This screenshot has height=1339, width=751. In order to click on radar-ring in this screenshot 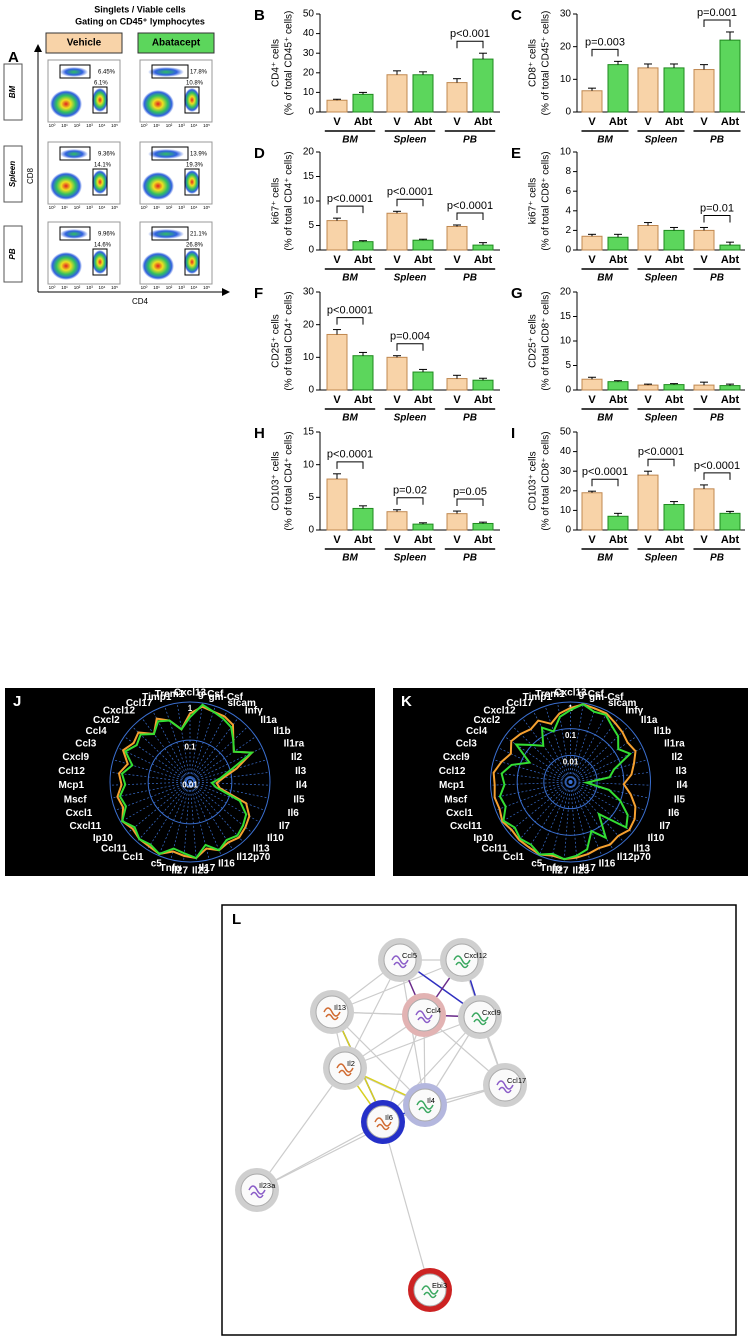, I will do `click(190, 782)`.